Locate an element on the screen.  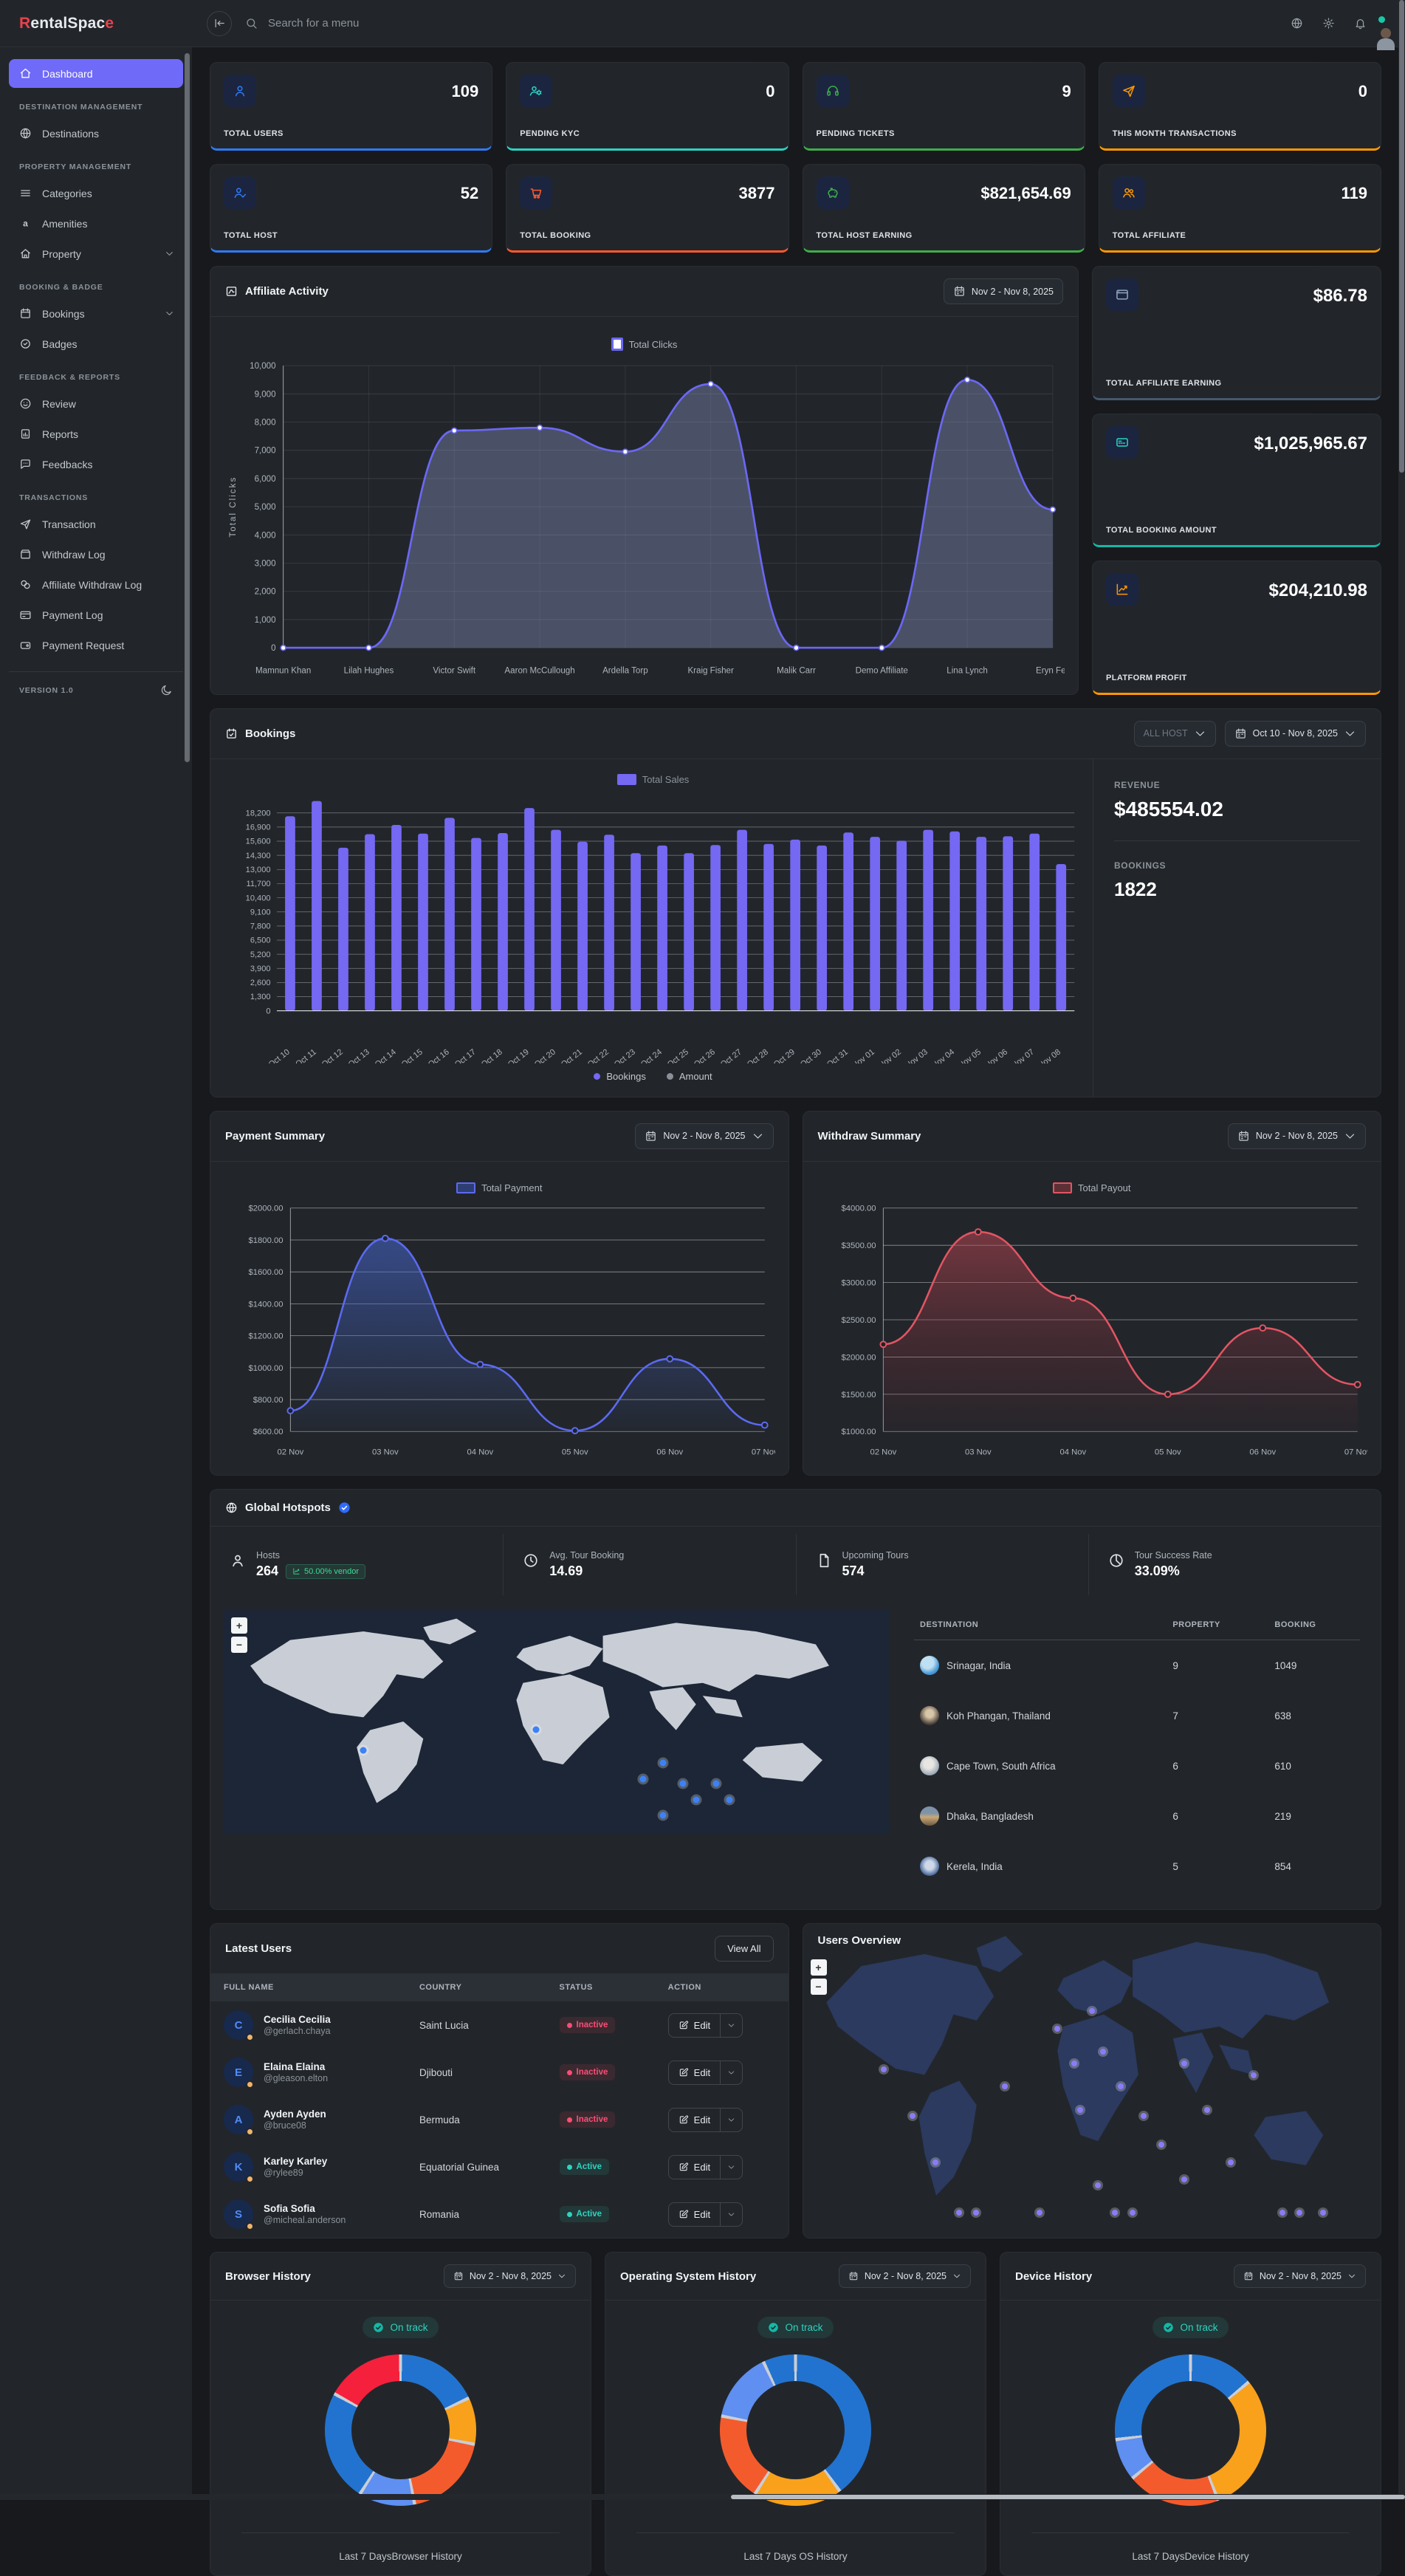
host-filter-dropdown: ALL HOST is located at coordinates (1175, 733).